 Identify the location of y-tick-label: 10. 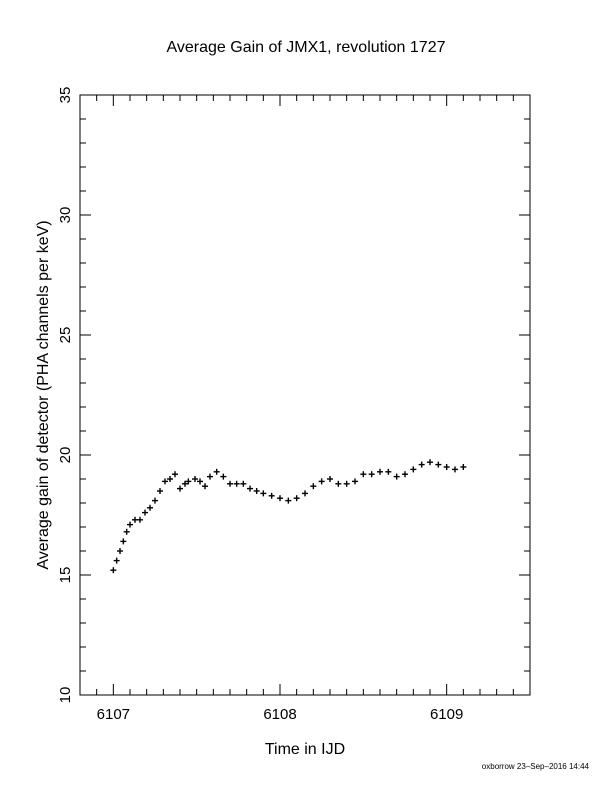
(65, 695).